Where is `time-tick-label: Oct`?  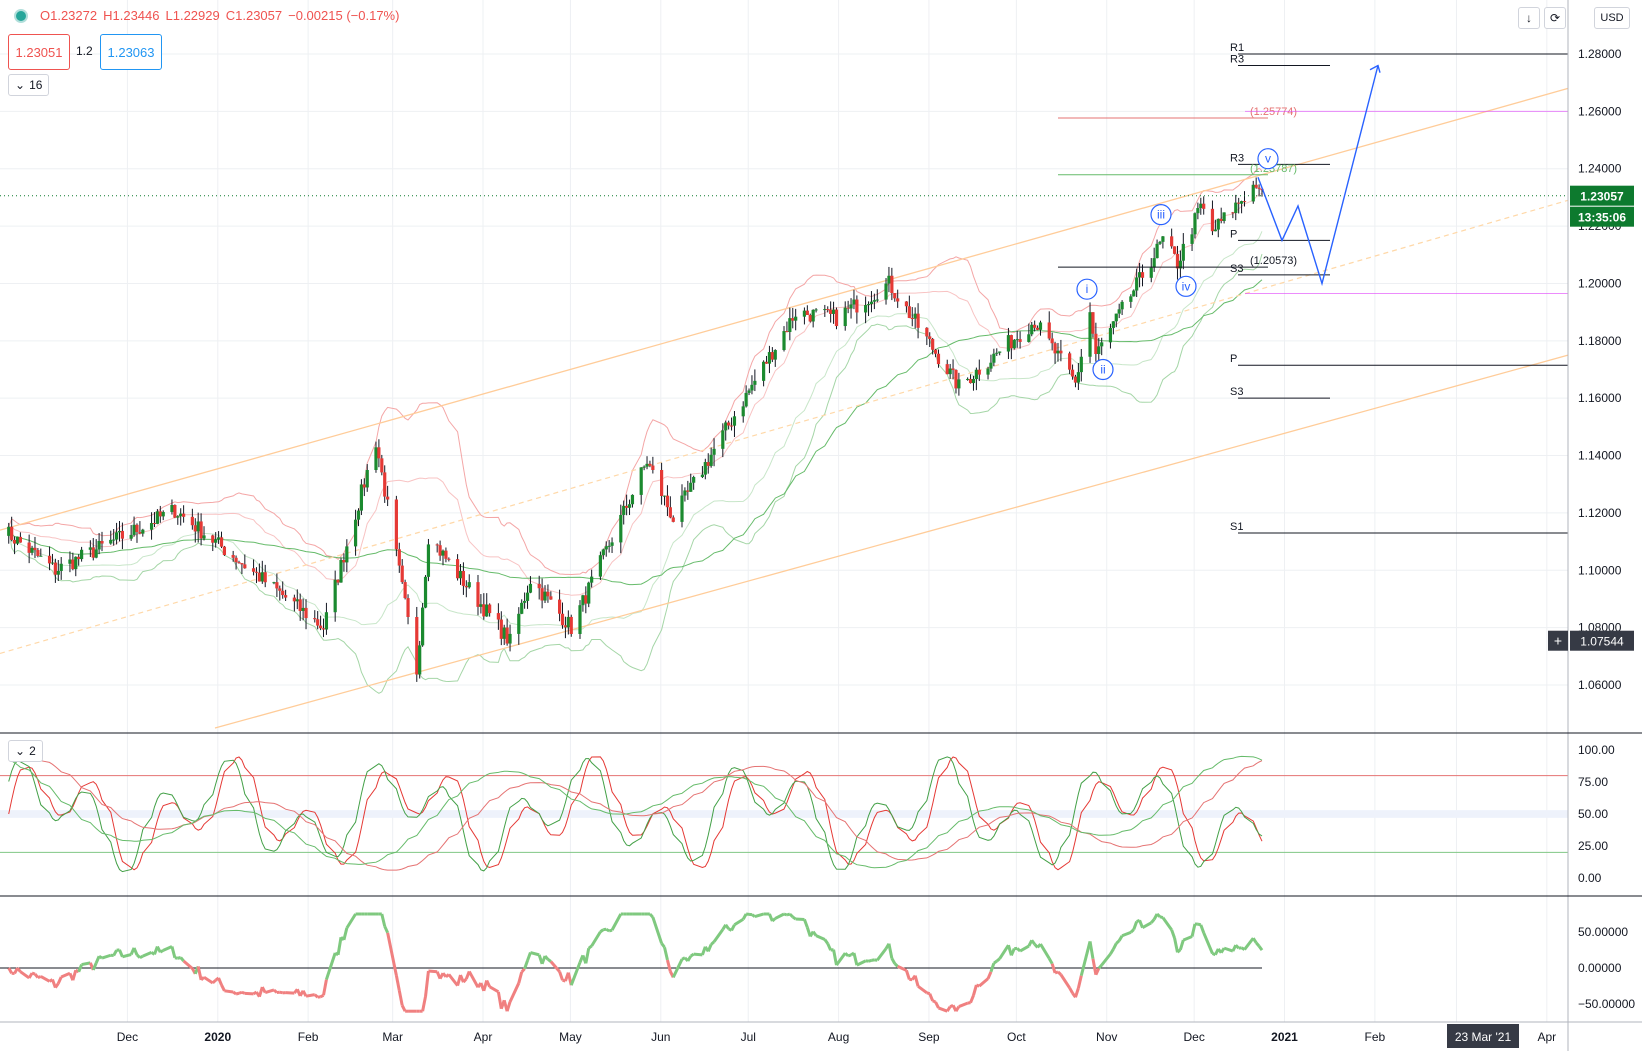
time-tick-label: Oct is located at coordinates (1016, 1037).